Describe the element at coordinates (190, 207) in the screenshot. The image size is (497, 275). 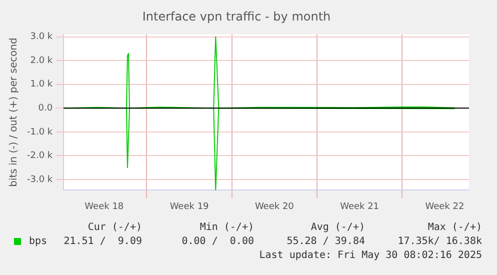
I see `x-tick-label: Week 19` at that location.